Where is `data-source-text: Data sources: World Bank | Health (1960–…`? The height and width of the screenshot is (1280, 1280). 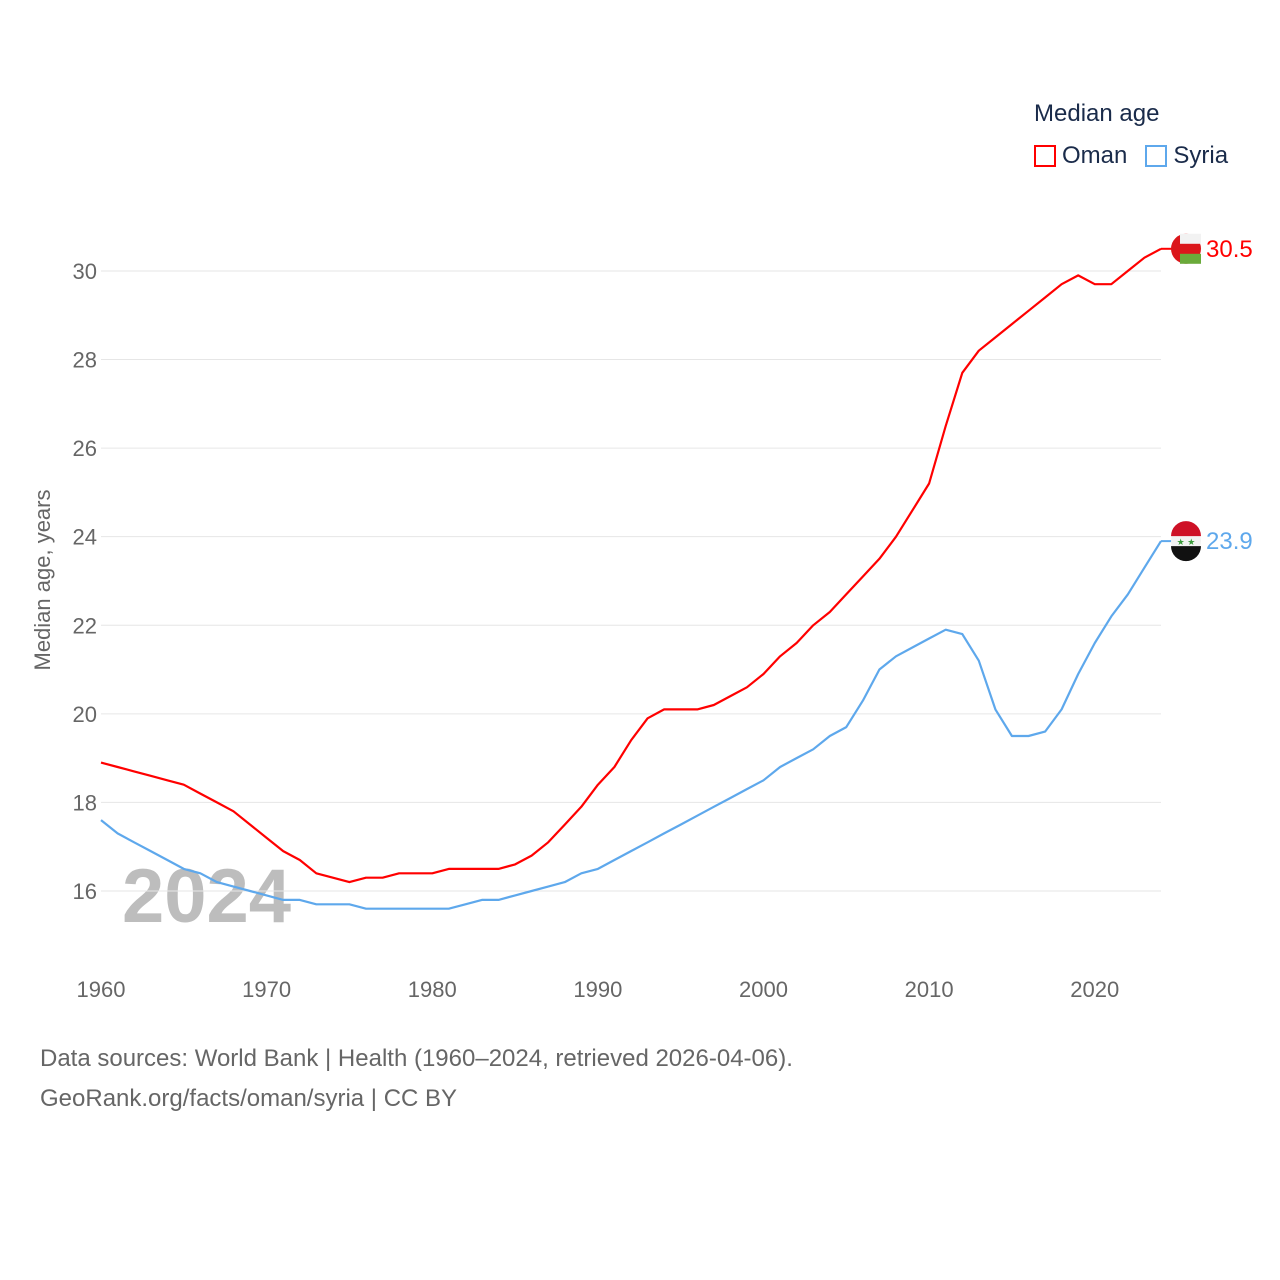
data-source-text: Data sources: World Bank | Health (1960–… is located at coordinates (416, 1058).